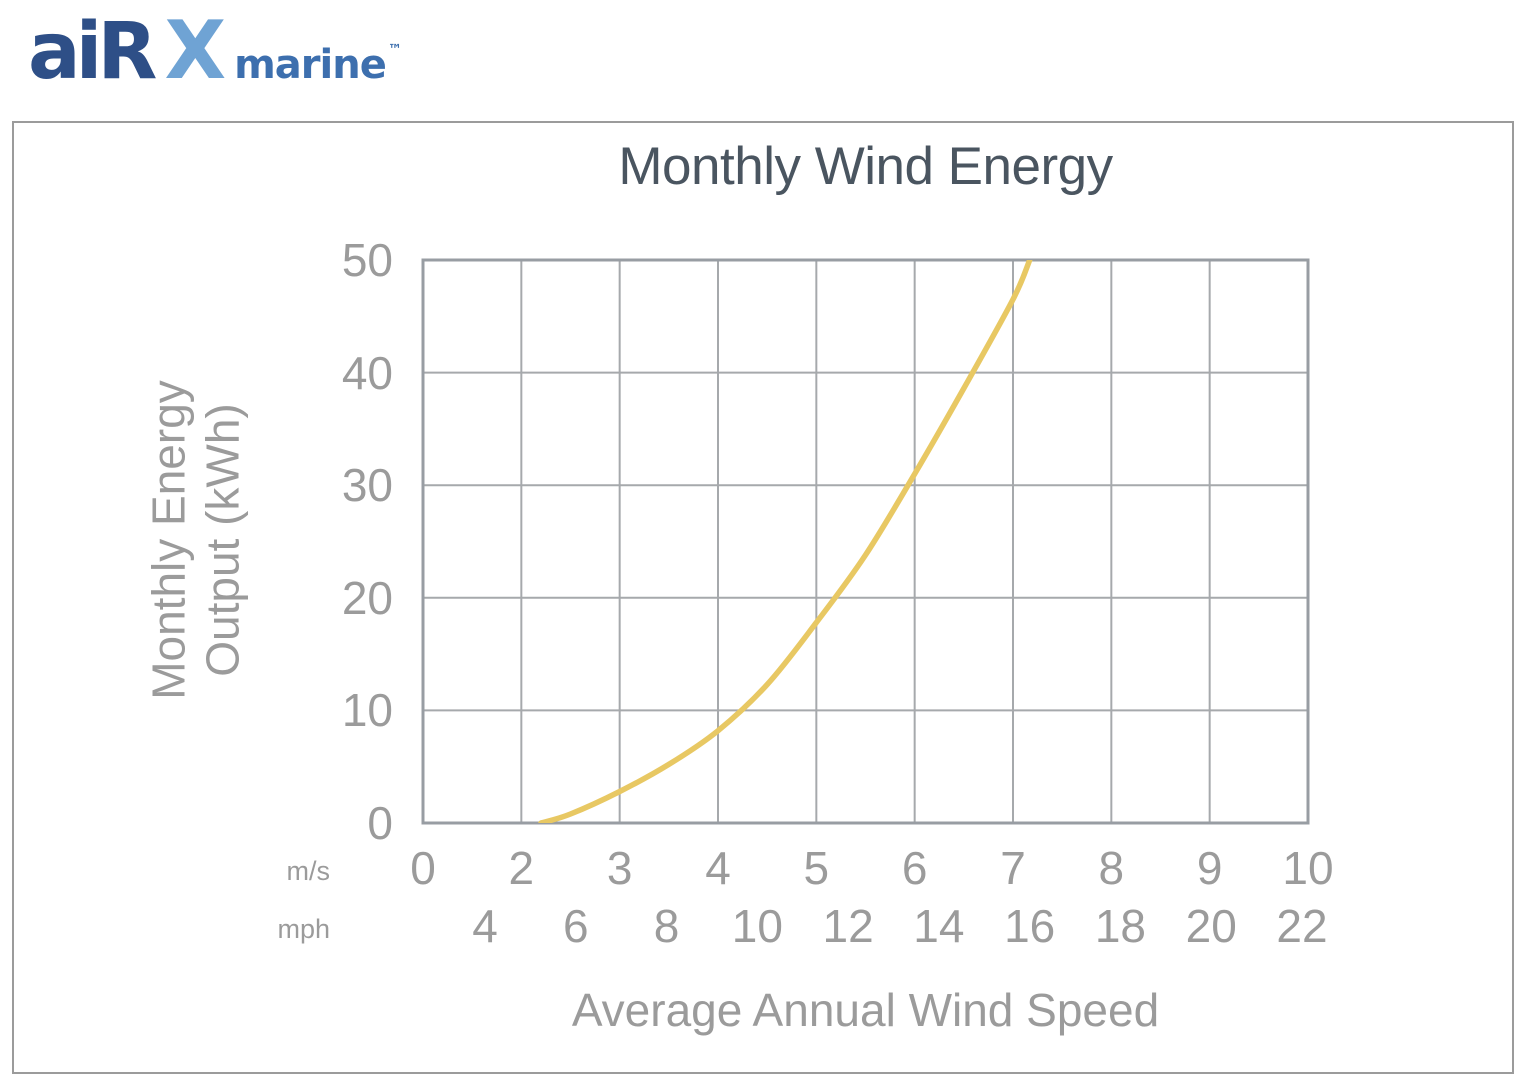 This screenshot has height=1082, width=1526. Describe the element at coordinates (1308, 868) in the screenshot. I see `x-tick-label-ms: 10` at that location.